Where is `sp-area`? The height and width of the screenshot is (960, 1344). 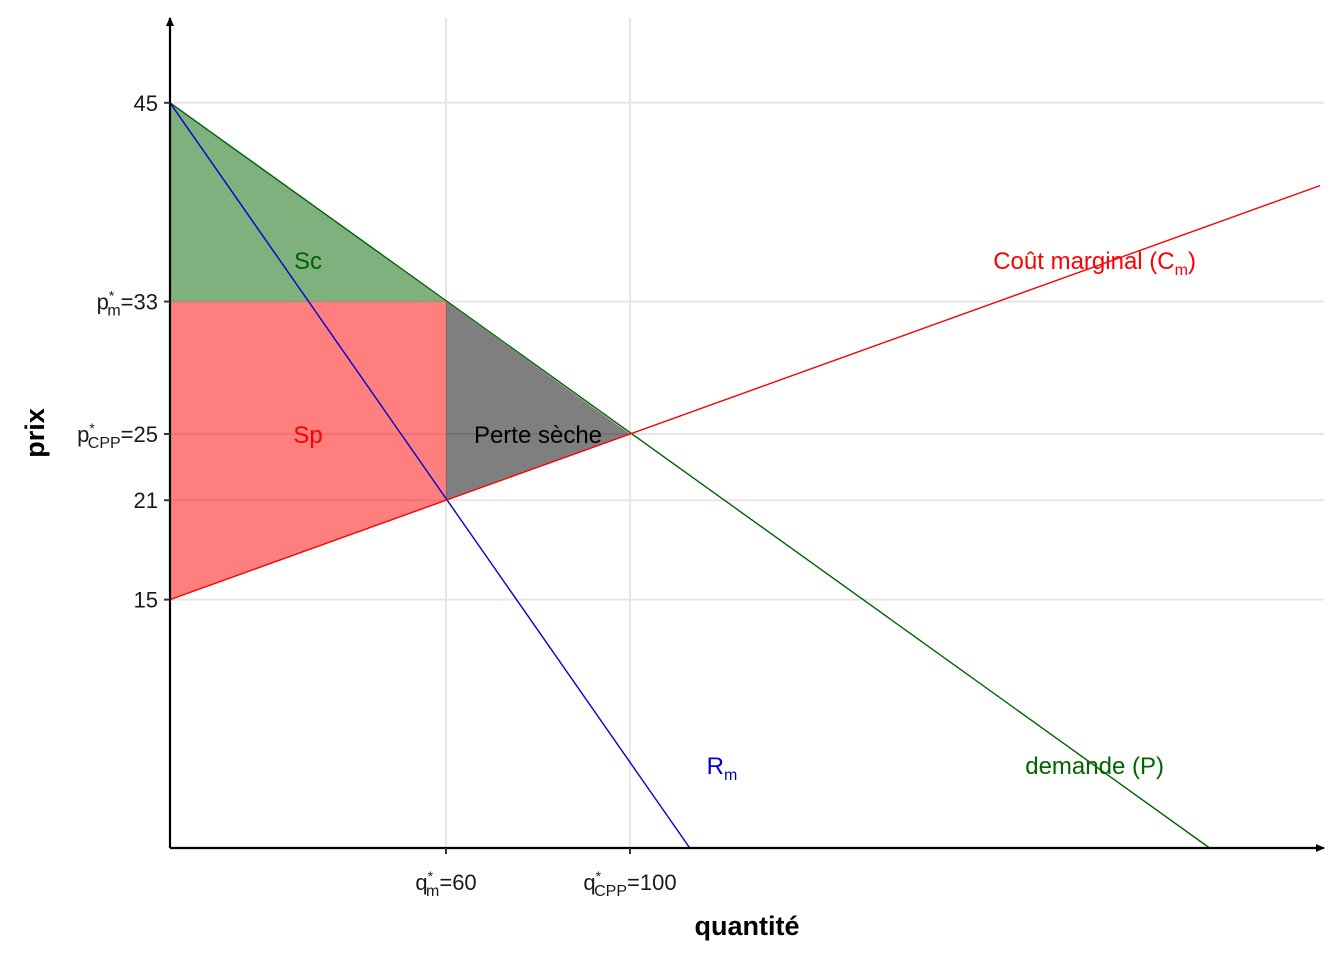
sp-area is located at coordinates (308, 450).